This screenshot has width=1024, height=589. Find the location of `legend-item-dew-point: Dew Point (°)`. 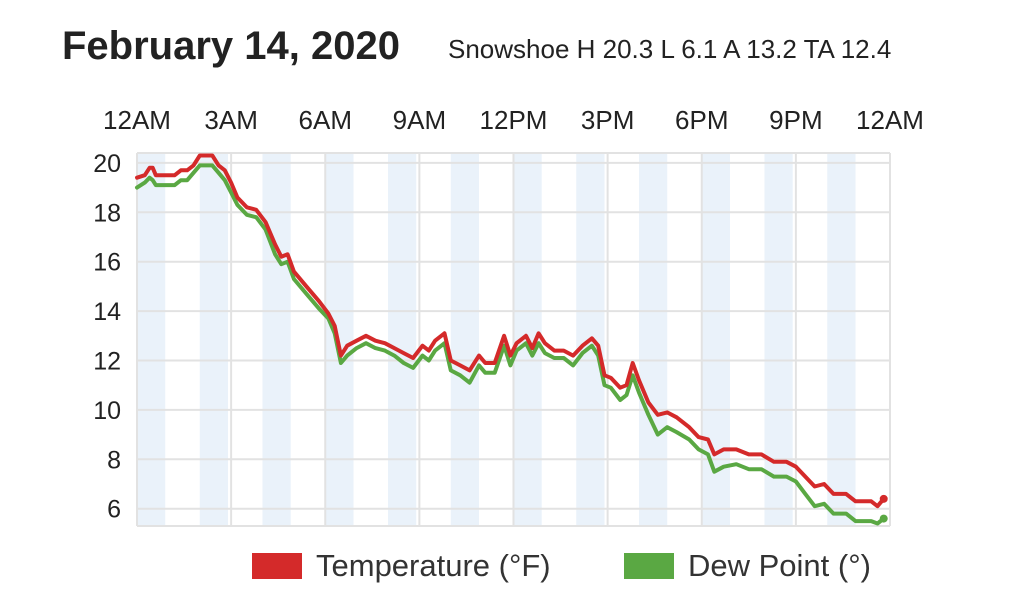

legend-item-dew-point: Dew Point (°) is located at coordinates (747, 566).